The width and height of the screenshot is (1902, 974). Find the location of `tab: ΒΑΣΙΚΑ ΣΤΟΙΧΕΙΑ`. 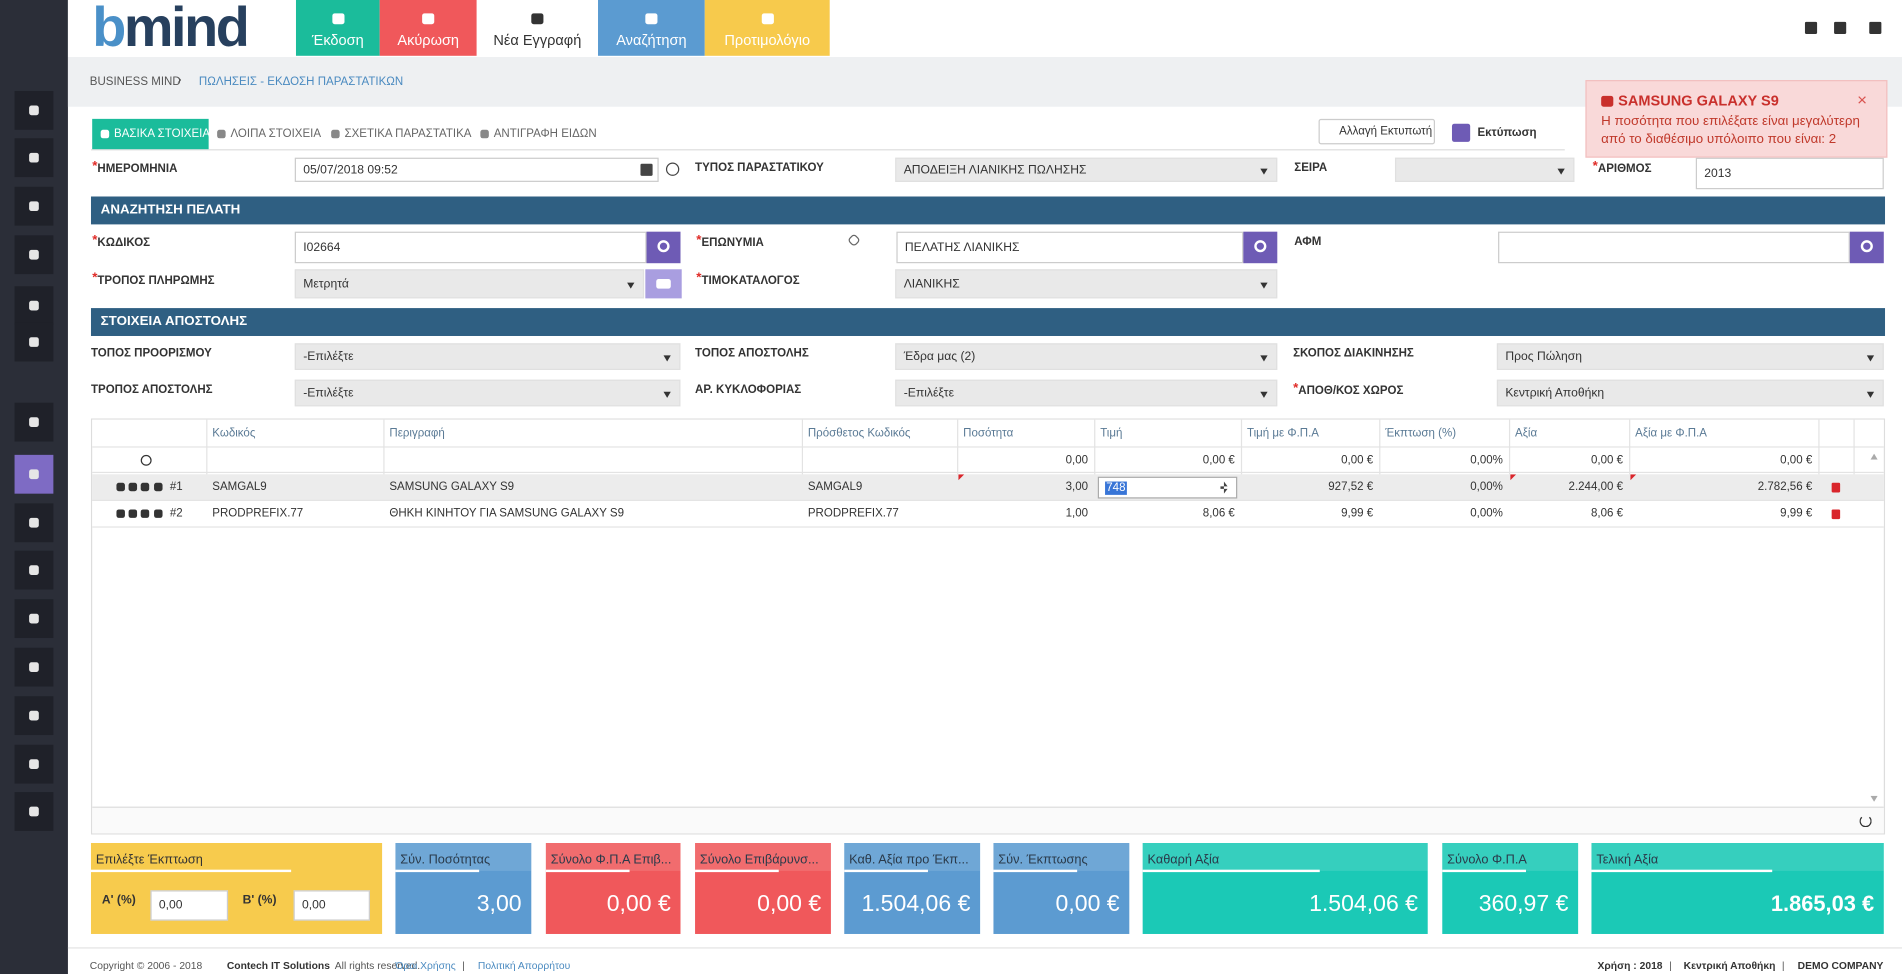

tab: ΒΑΣΙΚΑ ΣΤΟΙΧΕΙΑ is located at coordinates (151, 134).